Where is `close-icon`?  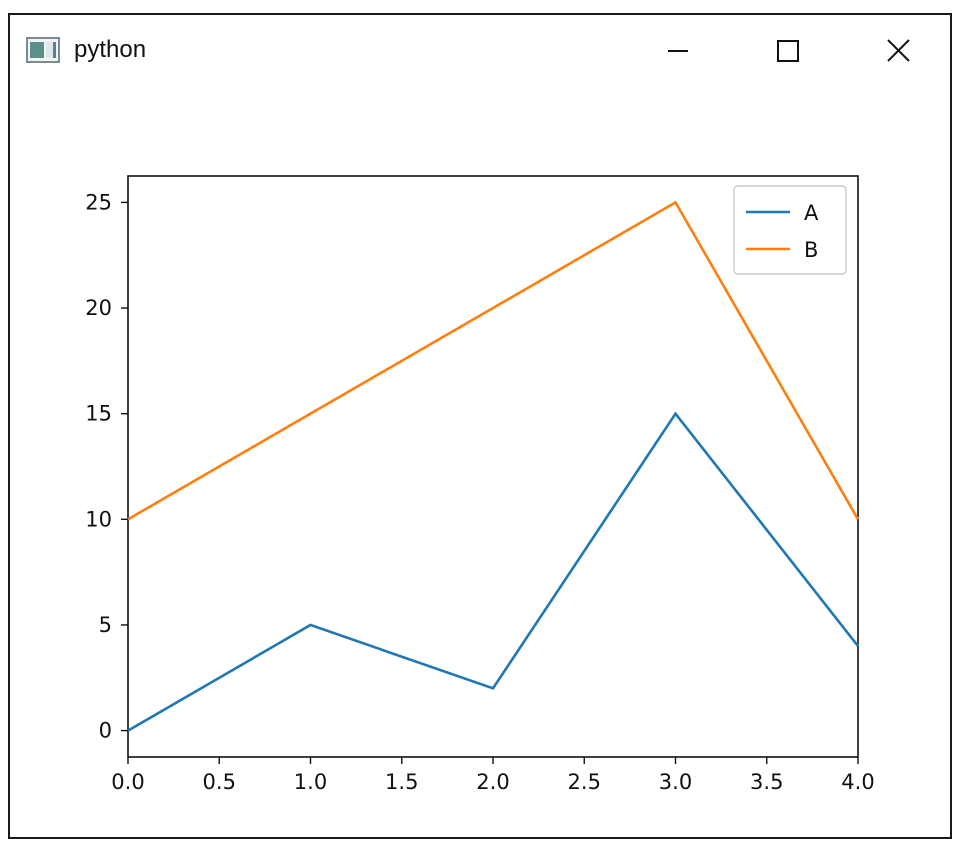
close-icon is located at coordinates (898, 50).